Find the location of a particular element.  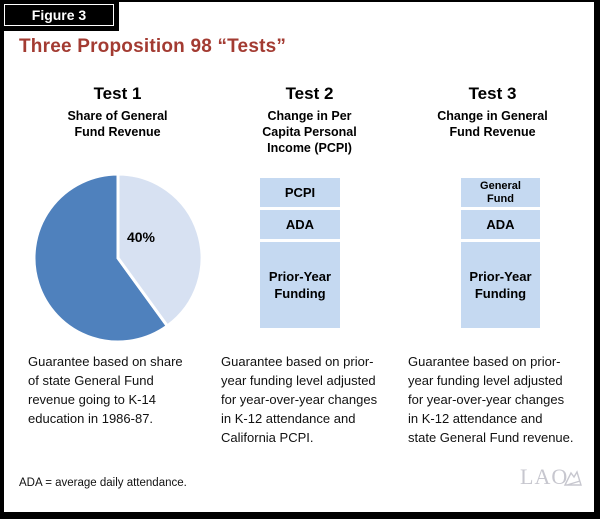

stack-box-pcpi: PCPI is located at coordinates (300, 192).